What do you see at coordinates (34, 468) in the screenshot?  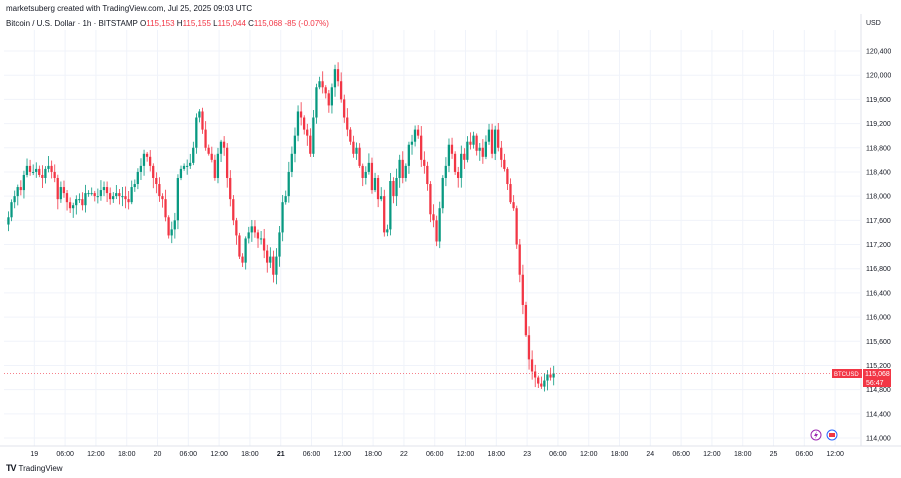 I see `footer-brand: TV TradingView` at bounding box center [34, 468].